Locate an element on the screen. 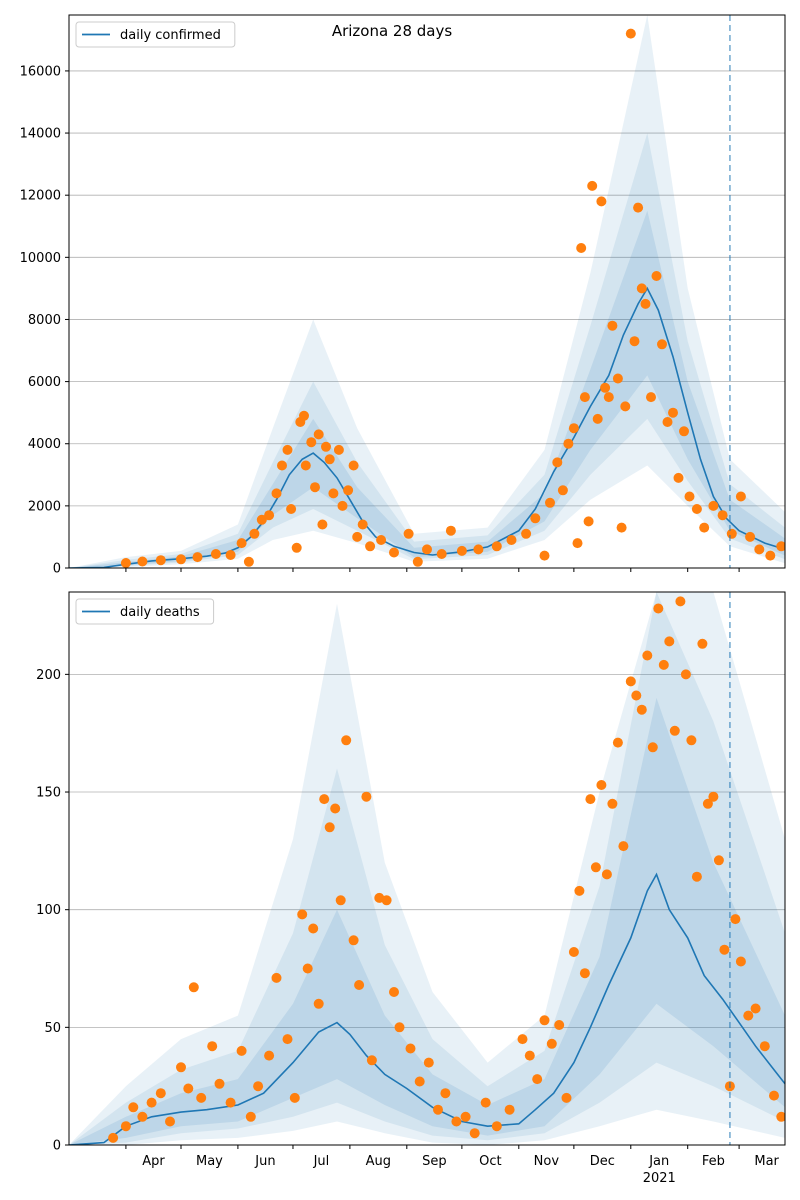 Image resolution: width=800 pixels, height=1200 pixels. x-tick-label: Jan is located at coordinates (658, 1161).